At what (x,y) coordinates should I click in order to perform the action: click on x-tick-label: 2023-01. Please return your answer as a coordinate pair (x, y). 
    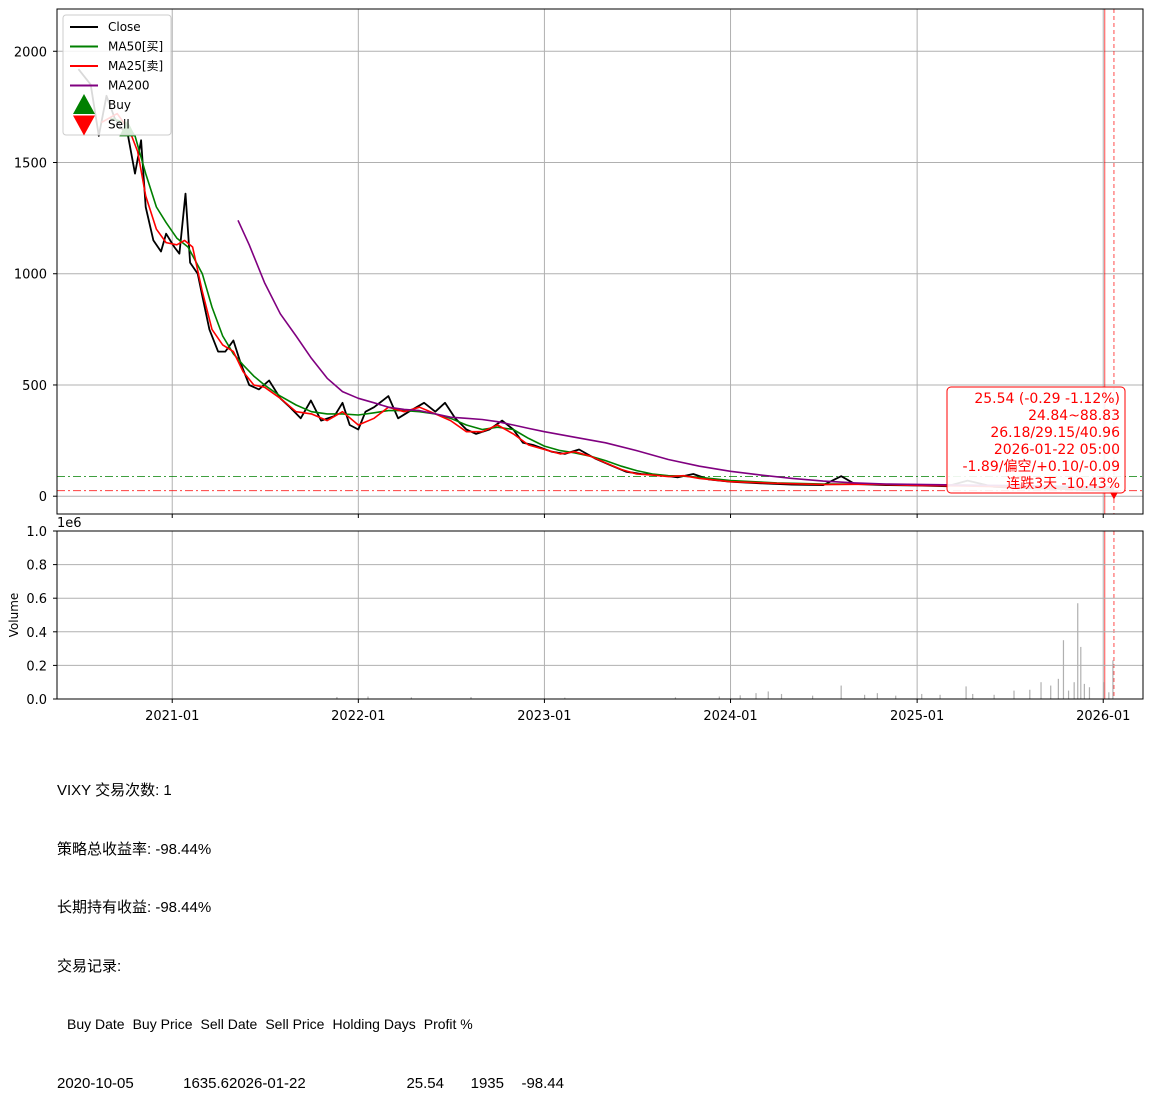
    Looking at the image, I should click on (544, 716).